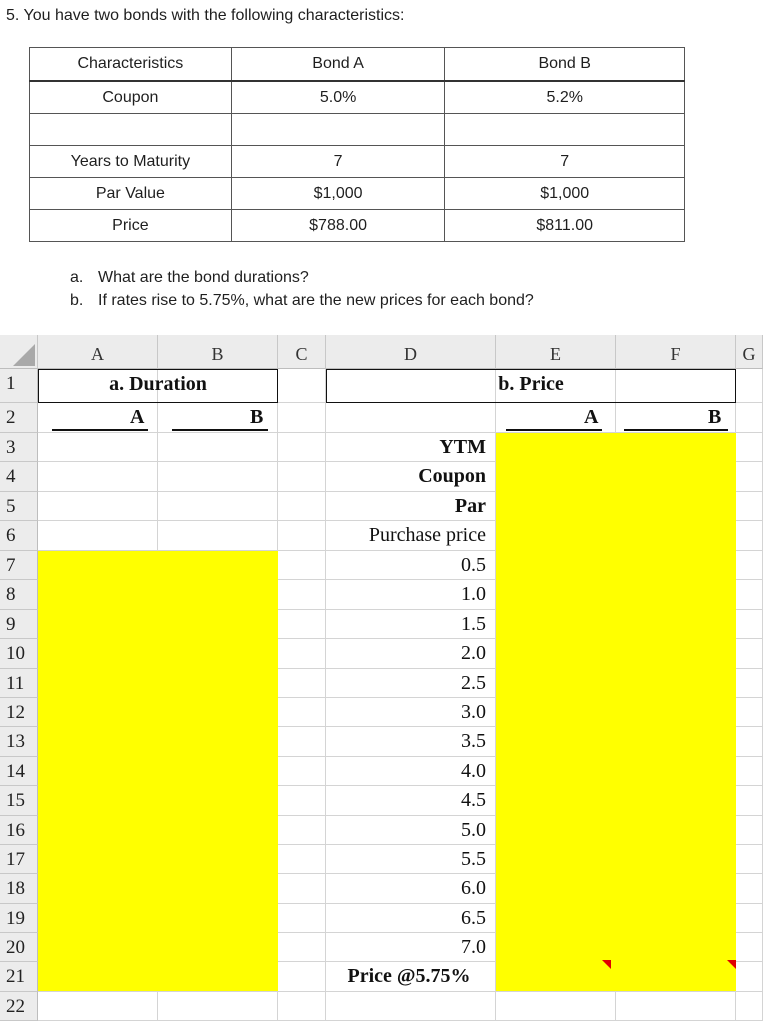  I want to click on row-header: 14, so click(19, 771).